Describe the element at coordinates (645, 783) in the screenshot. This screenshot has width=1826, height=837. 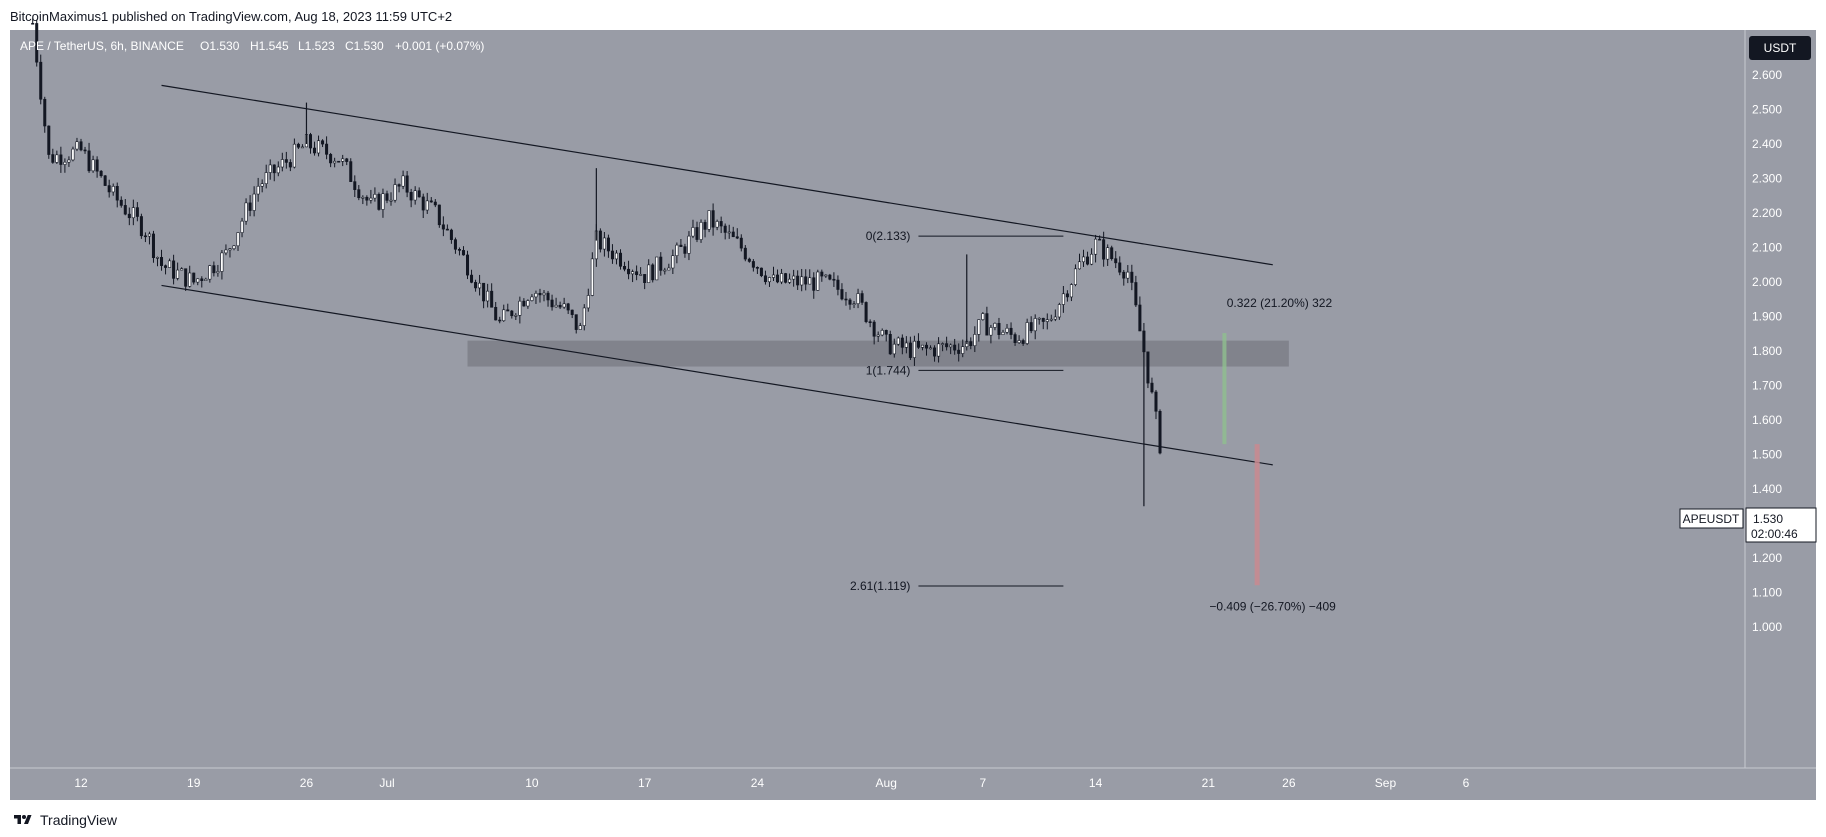
I see `x-tick-label: 17` at that location.